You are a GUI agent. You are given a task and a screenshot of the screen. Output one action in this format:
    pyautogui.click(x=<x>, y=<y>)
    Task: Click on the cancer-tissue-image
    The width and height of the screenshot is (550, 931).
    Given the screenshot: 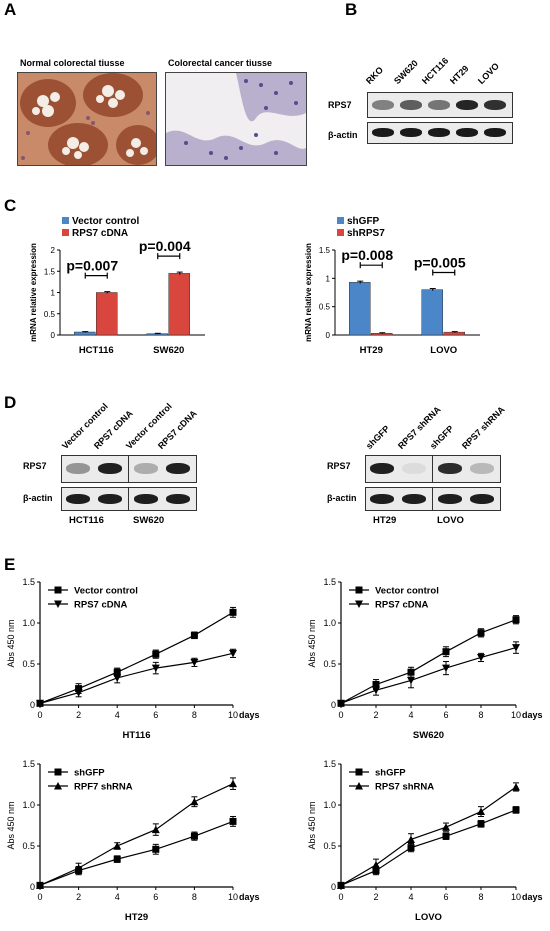 What is the action you would take?
    pyautogui.click(x=236, y=119)
    